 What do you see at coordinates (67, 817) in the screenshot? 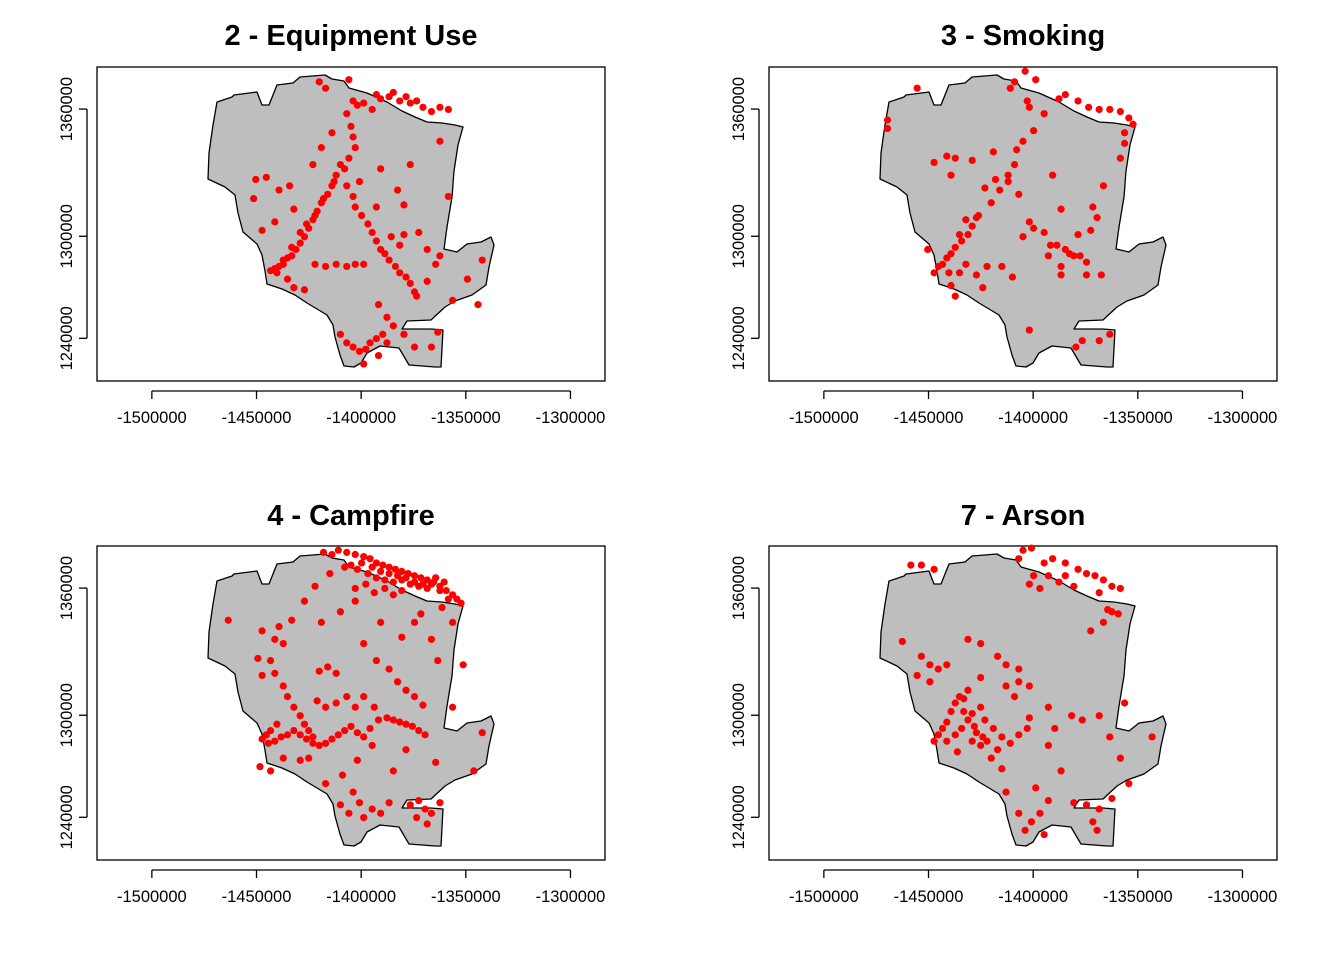
I see `y-tick-label: 1240000` at bounding box center [67, 817].